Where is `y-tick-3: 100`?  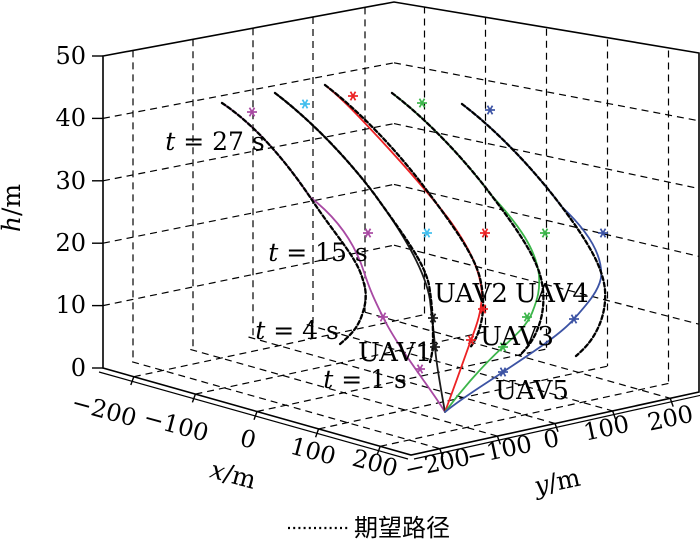
y-tick-3: 100 is located at coordinates (606, 428).